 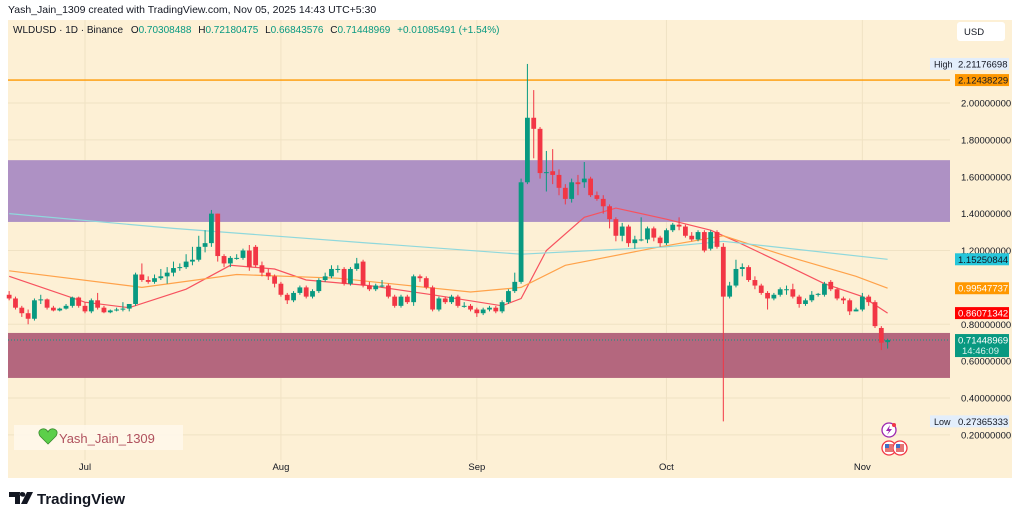 I want to click on tradingview-logo: TradingView, so click(x=67, y=499).